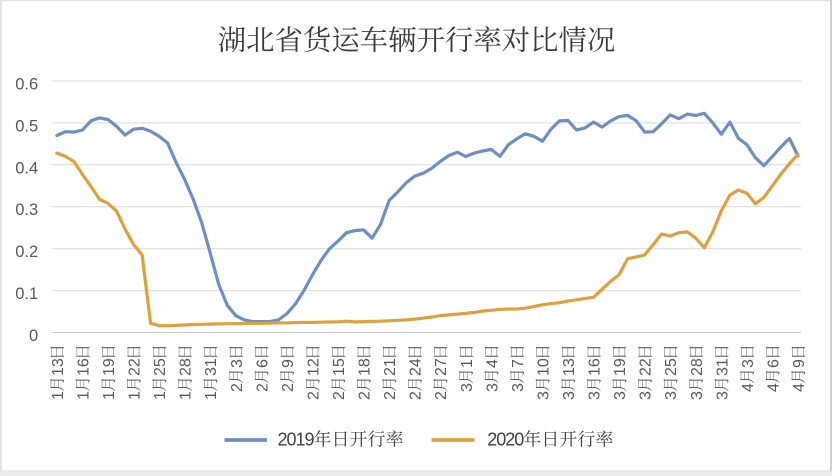 The width and height of the screenshot is (832, 476). Describe the element at coordinates (314, 367) in the screenshot. I see `svg-text: 12` at that location.